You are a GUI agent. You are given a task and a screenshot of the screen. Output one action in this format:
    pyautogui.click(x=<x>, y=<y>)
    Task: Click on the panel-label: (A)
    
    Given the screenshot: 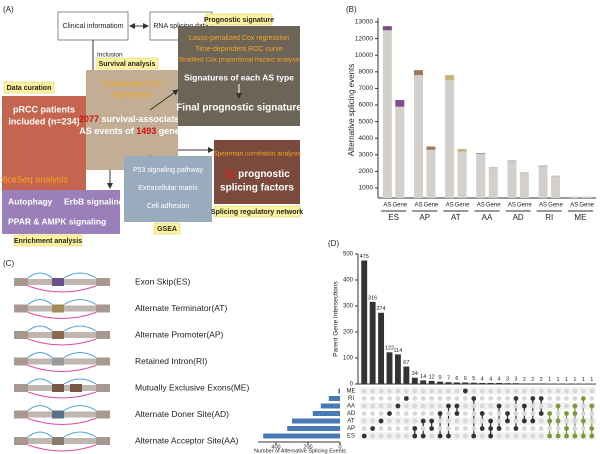 What is the action you would take?
    pyautogui.click(x=8, y=9)
    